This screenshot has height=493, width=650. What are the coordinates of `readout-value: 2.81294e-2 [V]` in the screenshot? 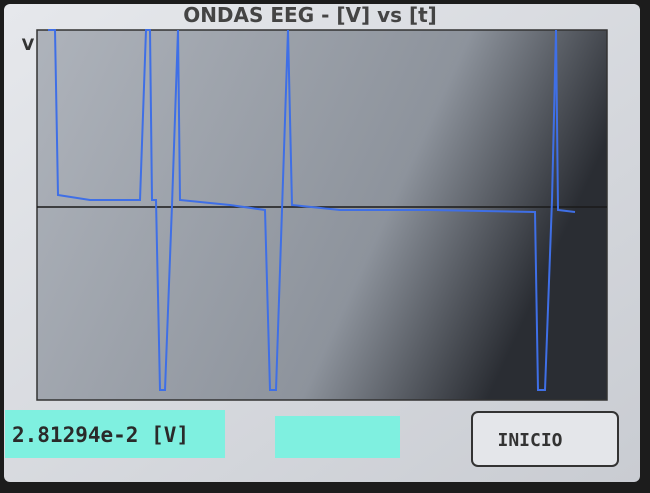 It's located at (100, 435).